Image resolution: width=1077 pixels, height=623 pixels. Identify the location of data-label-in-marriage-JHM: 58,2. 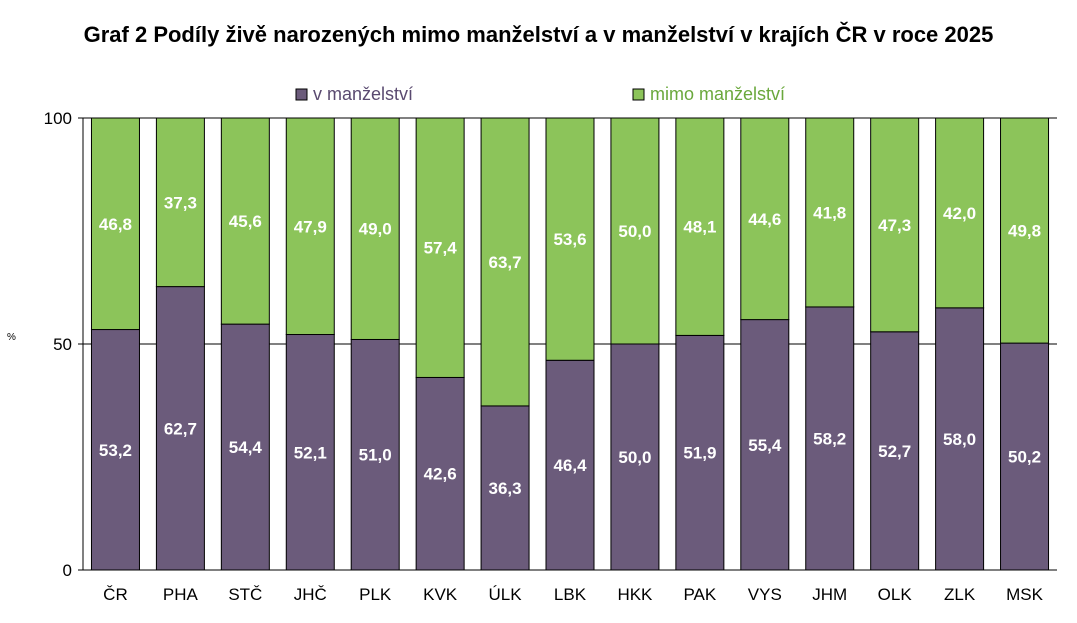
(829, 438).